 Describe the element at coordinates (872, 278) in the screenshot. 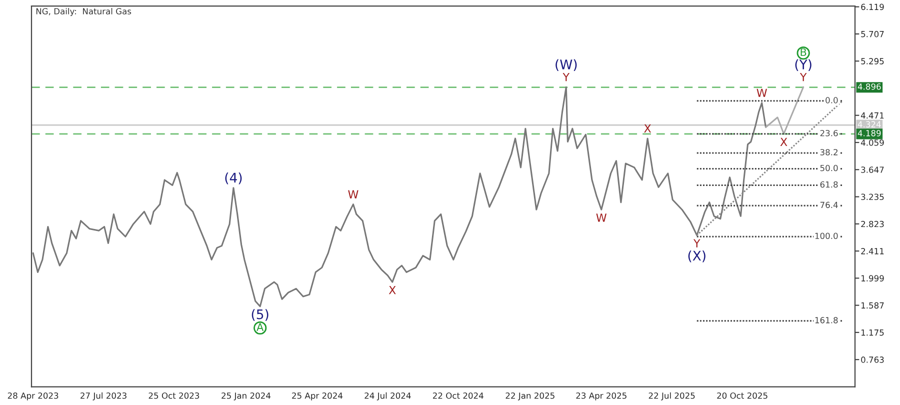

I see `y-tick-label: 1.999` at that location.